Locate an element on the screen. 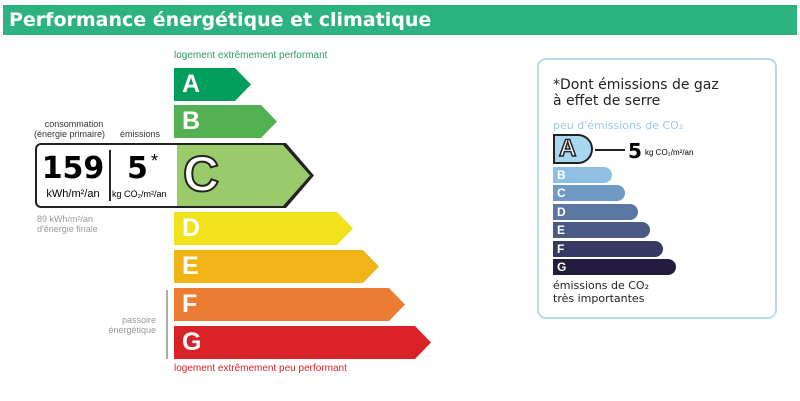 This screenshot has height=401, width=800. passoire-label-2: énergétique is located at coordinates (132, 330).